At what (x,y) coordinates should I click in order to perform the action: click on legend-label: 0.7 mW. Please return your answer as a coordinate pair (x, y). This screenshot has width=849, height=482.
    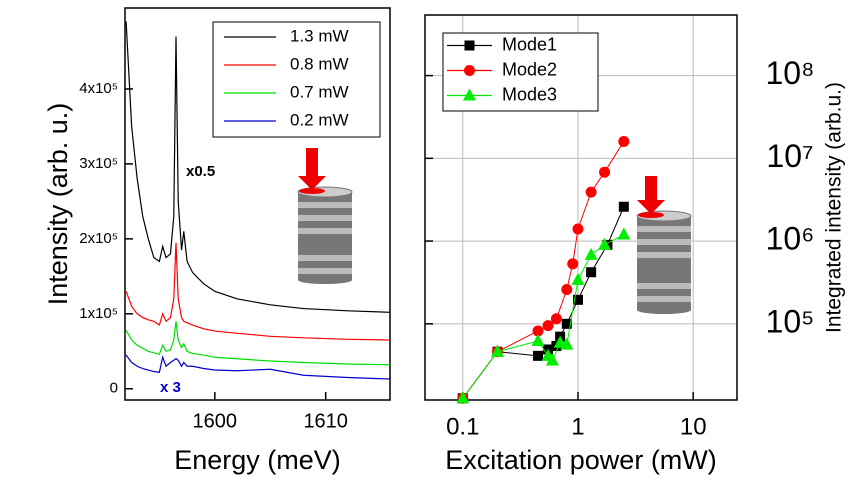
    Looking at the image, I should click on (319, 91).